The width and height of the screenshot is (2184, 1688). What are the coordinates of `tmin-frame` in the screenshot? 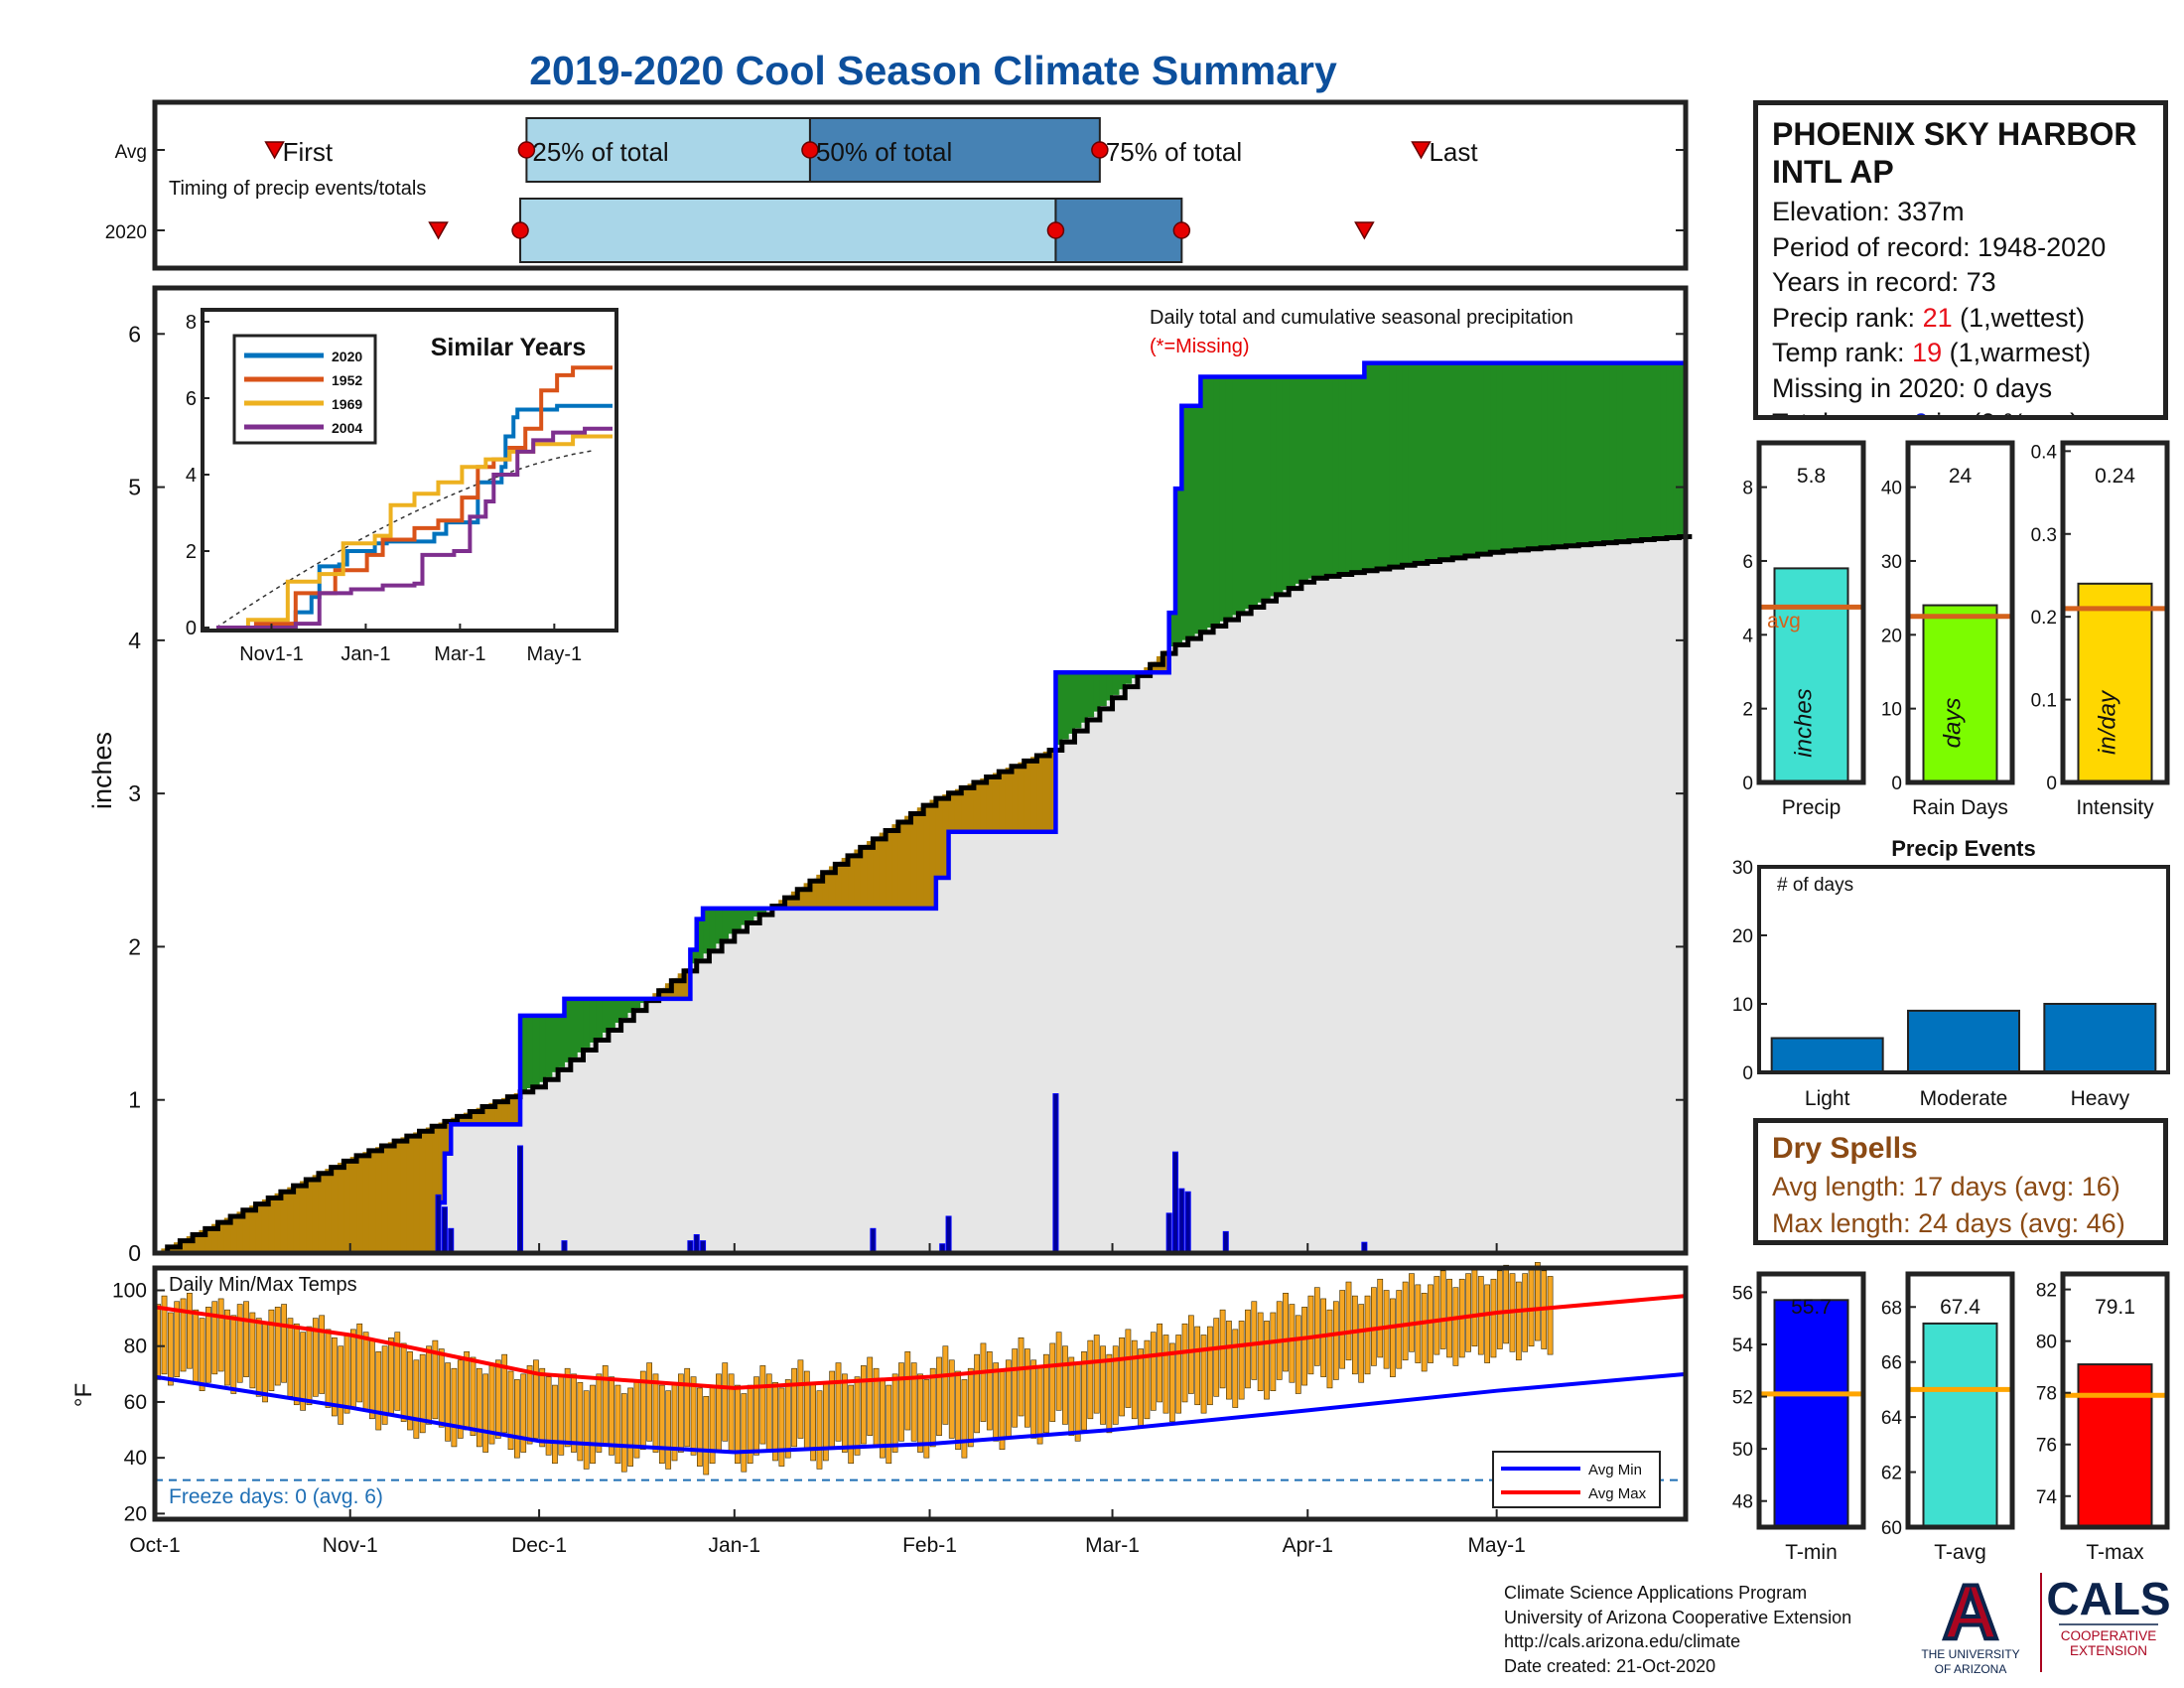 It's located at (1811, 1400).